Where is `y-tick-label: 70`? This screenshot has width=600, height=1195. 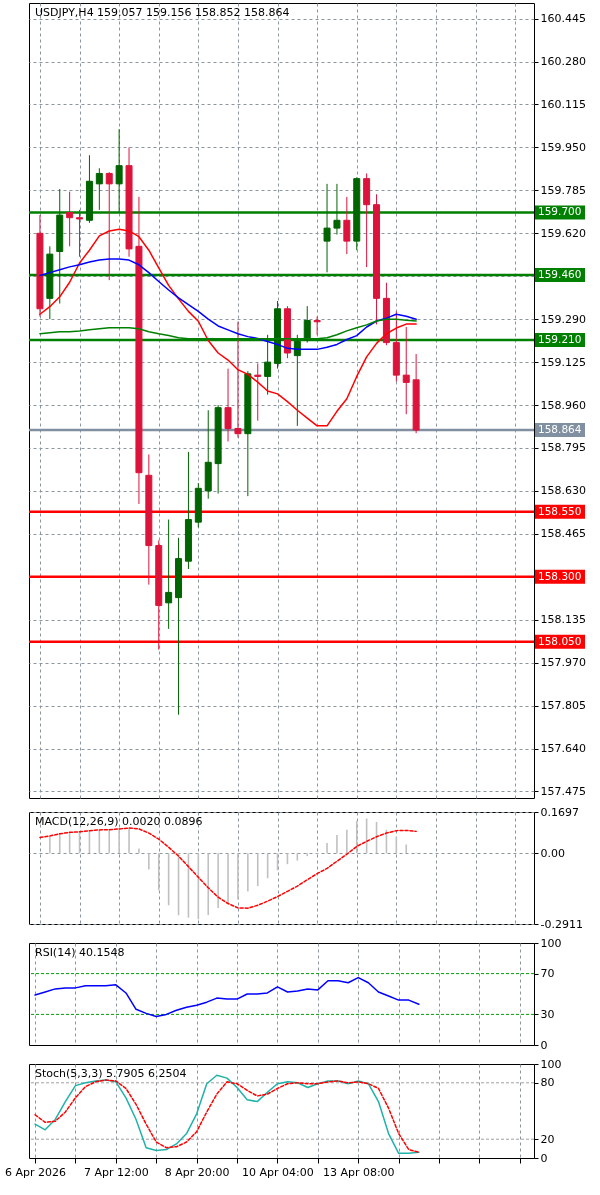
y-tick-label: 70 is located at coordinates (547, 974).